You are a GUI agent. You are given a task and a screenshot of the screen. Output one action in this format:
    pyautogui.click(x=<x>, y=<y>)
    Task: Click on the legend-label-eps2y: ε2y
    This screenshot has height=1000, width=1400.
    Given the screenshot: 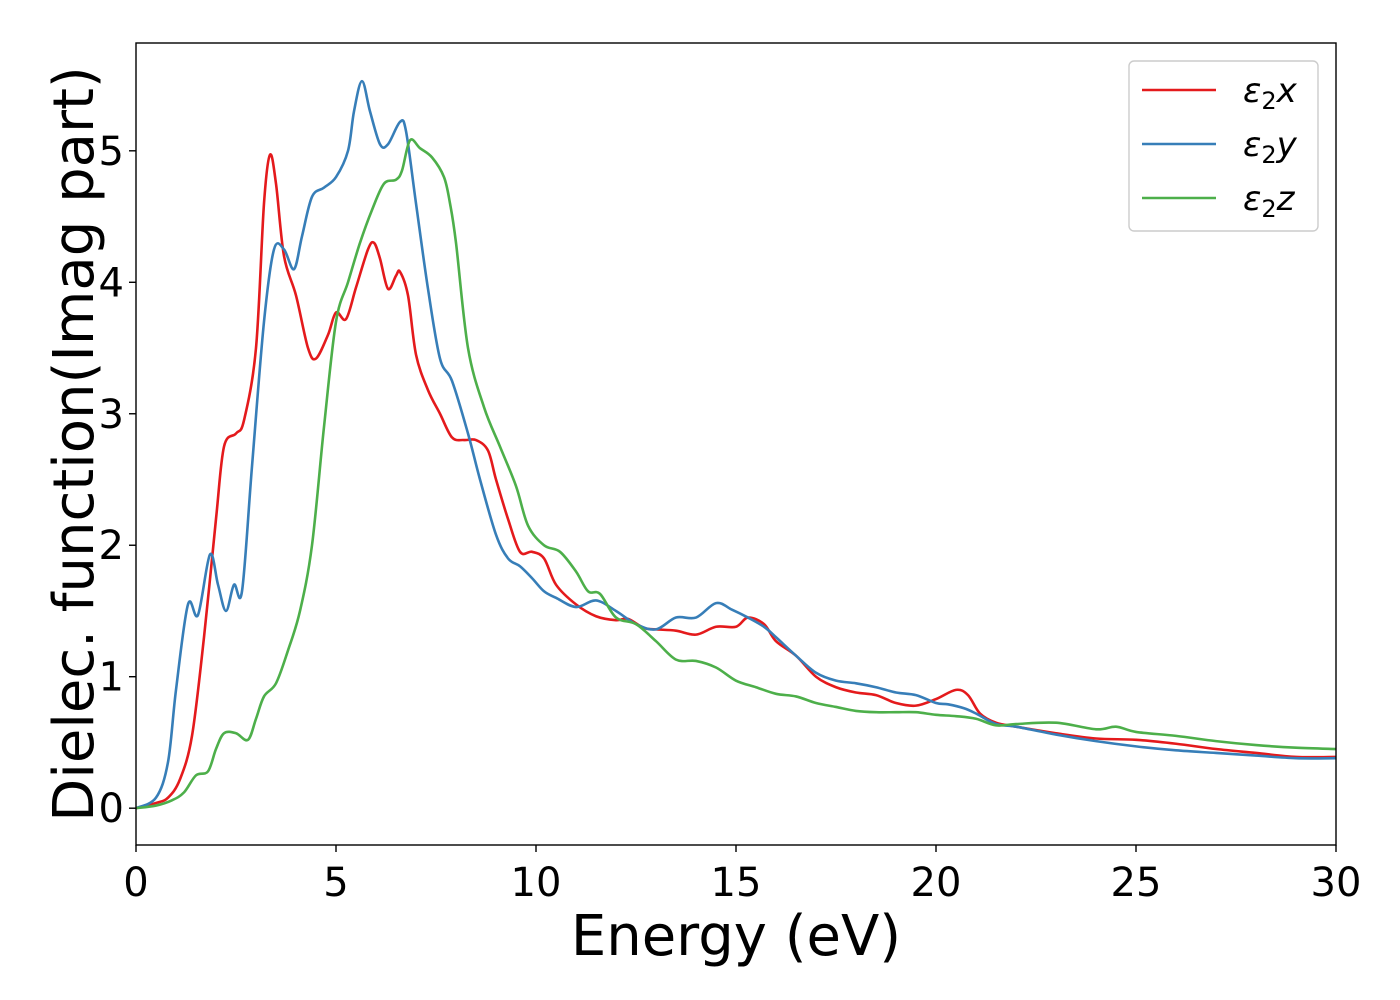 What is the action you would take?
    pyautogui.click(x=1270, y=147)
    